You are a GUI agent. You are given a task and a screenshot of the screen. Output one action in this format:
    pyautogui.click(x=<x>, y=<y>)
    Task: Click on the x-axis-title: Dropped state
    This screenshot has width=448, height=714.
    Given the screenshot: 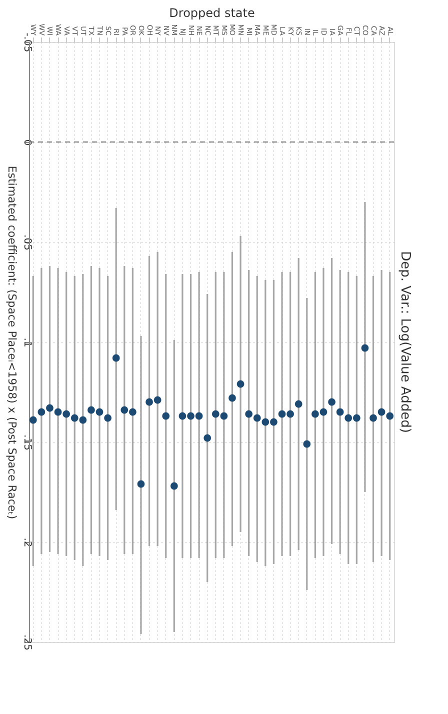 What is the action you would take?
    pyautogui.click(x=212, y=13)
    